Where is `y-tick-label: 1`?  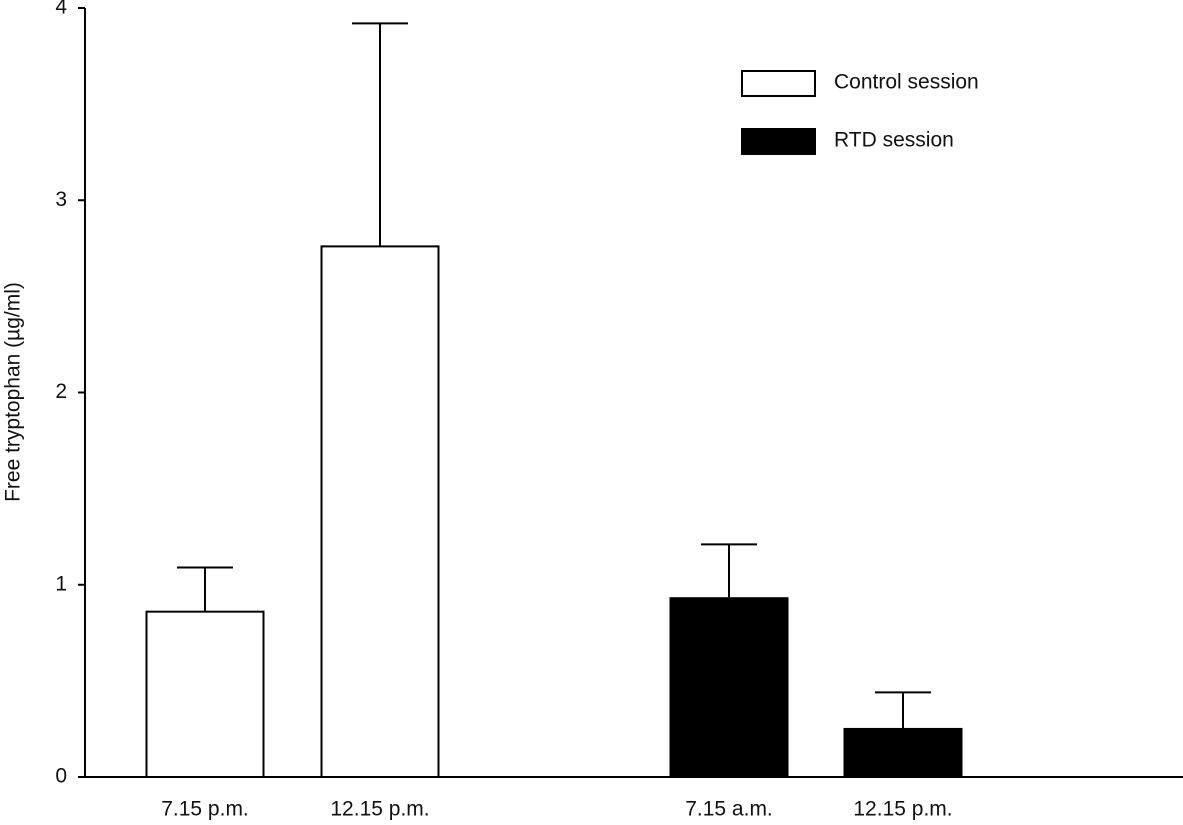 y-tick-label: 1 is located at coordinates (61, 583).